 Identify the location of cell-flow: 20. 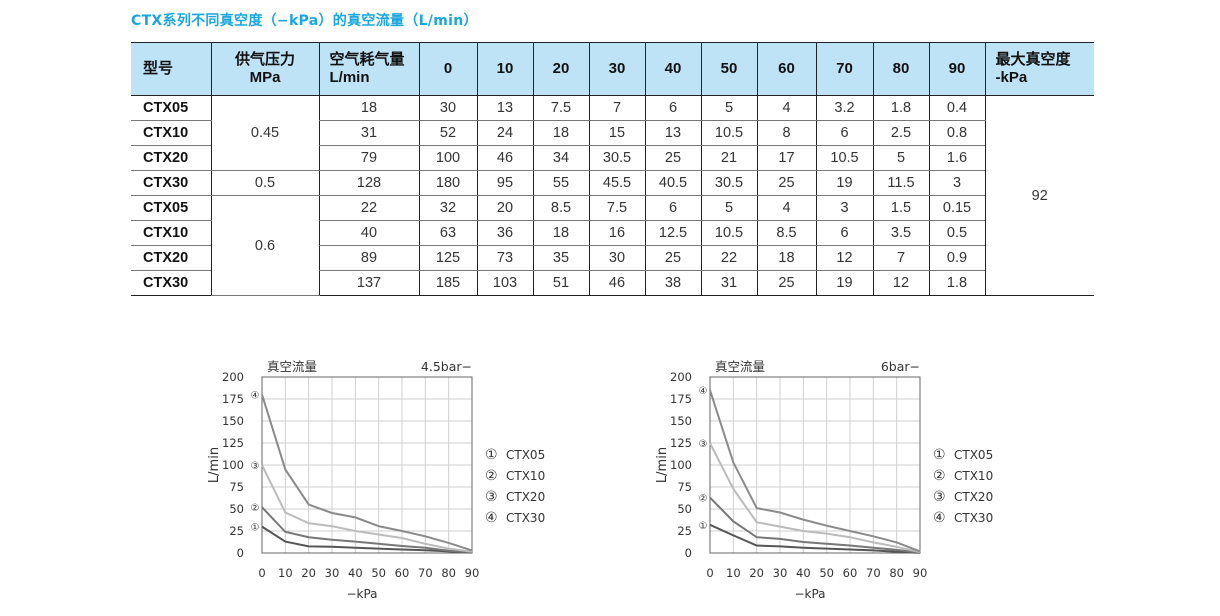
(504, 208).